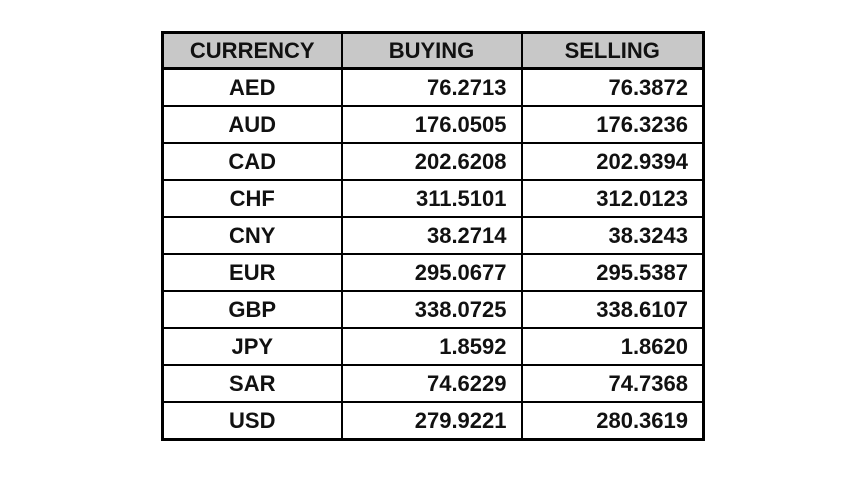 Image resolution: width=850 pixels, height=500 pixels. I want to click on currency-code: GBP, so click(252, 309).